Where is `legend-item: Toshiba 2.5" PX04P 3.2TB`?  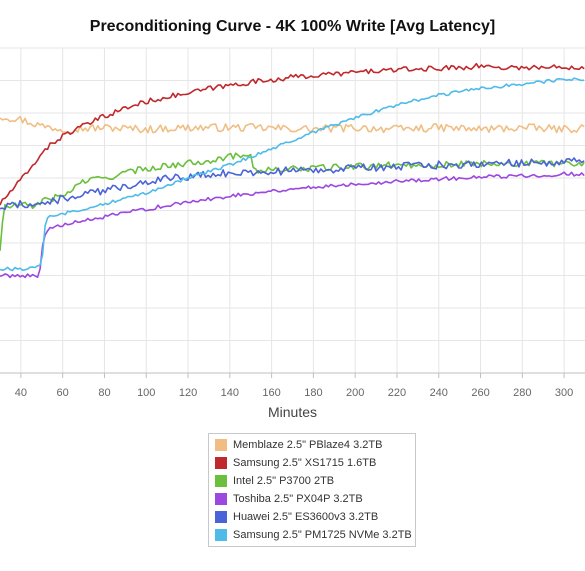
legend-item: Toshiba 2.5" PX04P 3.2TB is located at coordinates (312, 499).